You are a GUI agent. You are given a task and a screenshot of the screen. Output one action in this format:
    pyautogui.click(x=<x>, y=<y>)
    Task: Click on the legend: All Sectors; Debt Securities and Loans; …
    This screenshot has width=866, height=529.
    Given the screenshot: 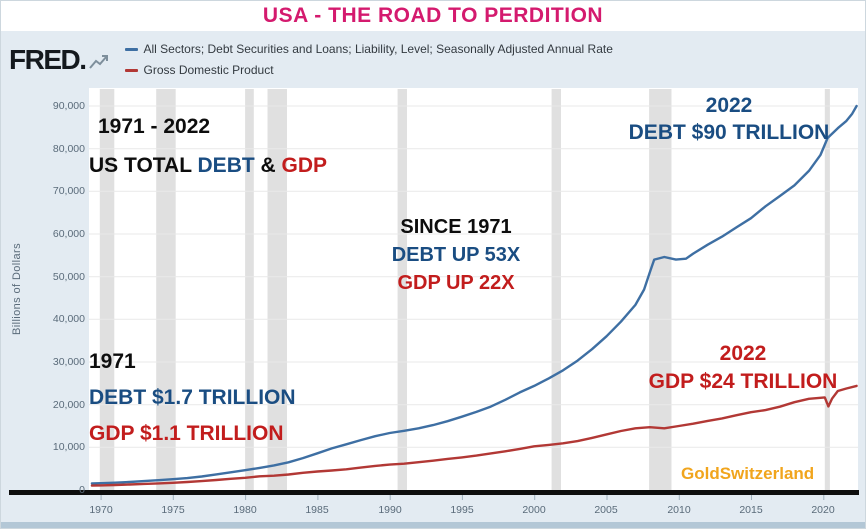 What is the action you would take?
    pyautogui.click(x=368, y=59)
    